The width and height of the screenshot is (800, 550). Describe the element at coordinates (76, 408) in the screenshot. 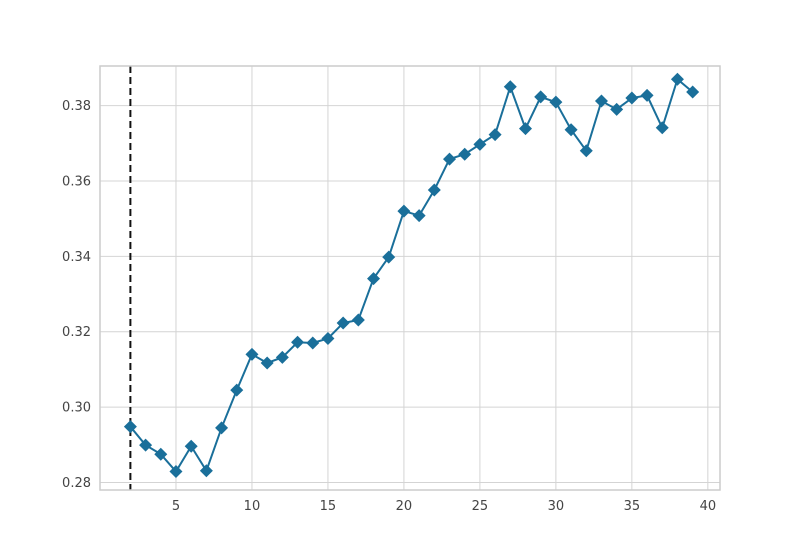

I see `y-tick-label: 0.30` at that location.